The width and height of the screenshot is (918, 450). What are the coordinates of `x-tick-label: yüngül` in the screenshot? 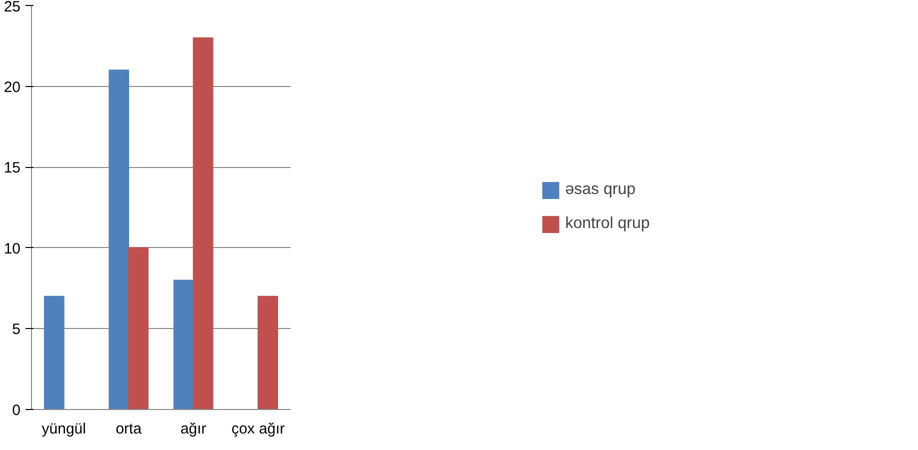 It's located at (64, 429).